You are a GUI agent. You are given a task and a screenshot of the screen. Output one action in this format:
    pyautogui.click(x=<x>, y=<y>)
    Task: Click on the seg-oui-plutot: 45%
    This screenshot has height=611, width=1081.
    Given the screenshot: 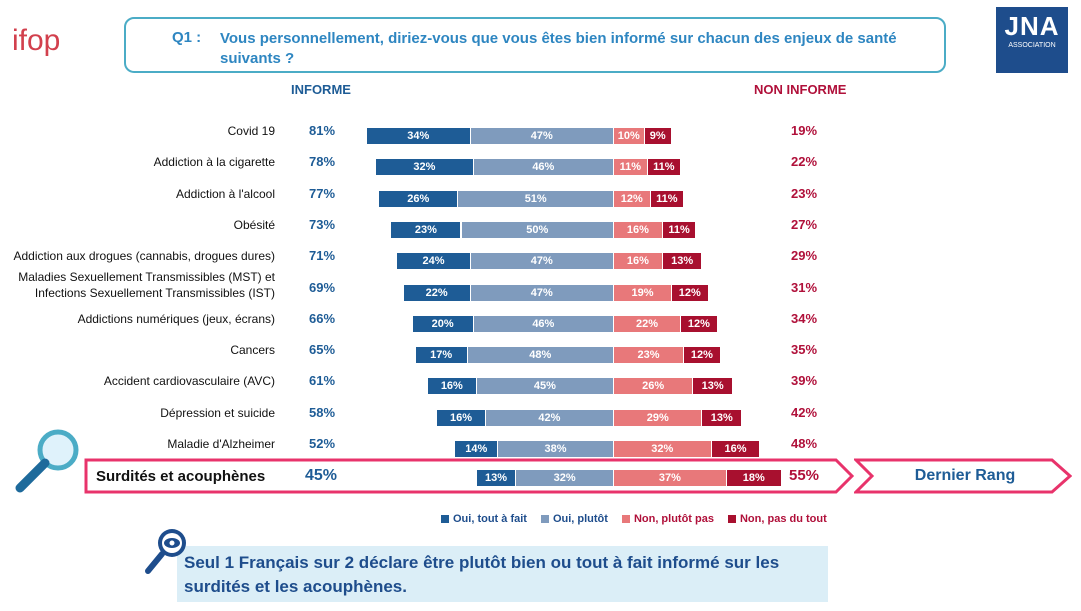 What is the action you would take?
    pyautogui.click(x=545, y=386)
    